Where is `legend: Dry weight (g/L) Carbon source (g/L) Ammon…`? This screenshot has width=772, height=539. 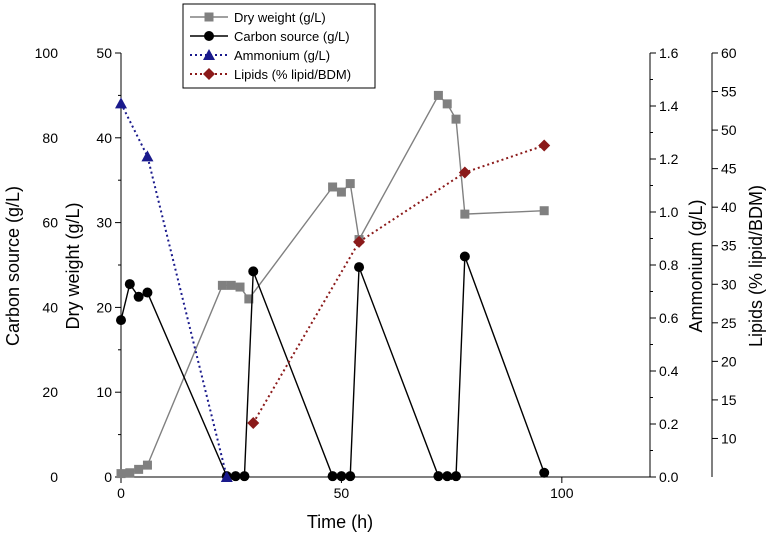 legend: Dry weight (g/L) Carbon source (g/L) Ammon… is located at coordinates (279, 46).